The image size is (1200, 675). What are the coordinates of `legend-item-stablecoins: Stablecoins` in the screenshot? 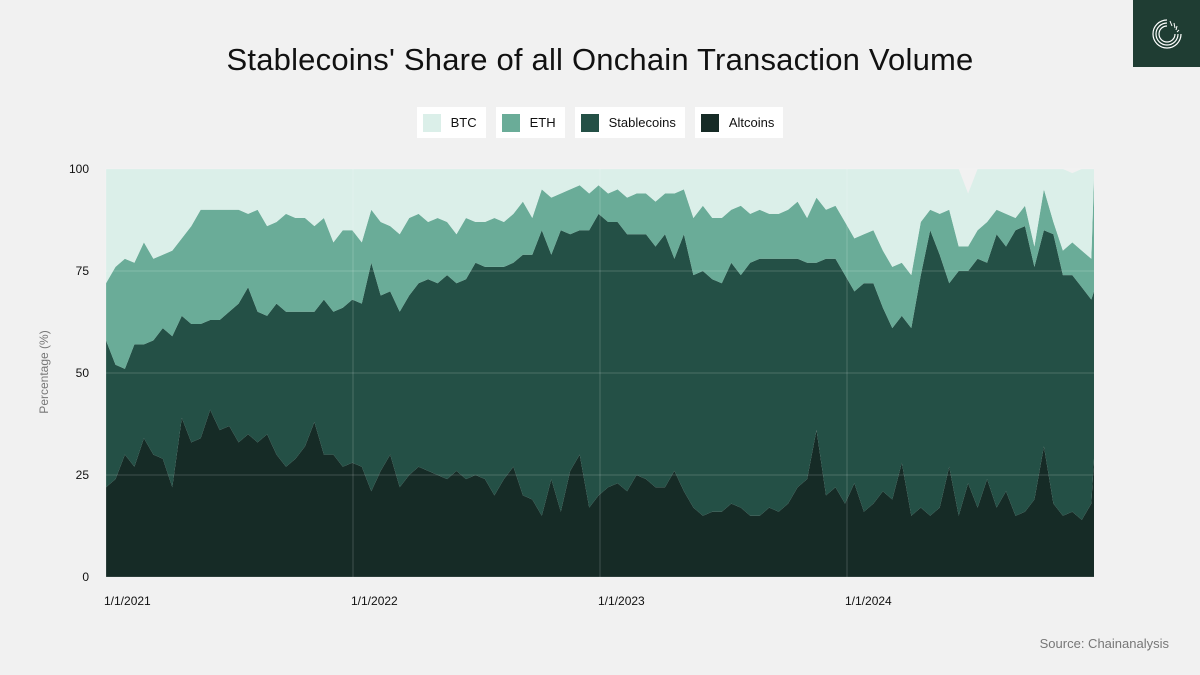 It's located at (629, 122).